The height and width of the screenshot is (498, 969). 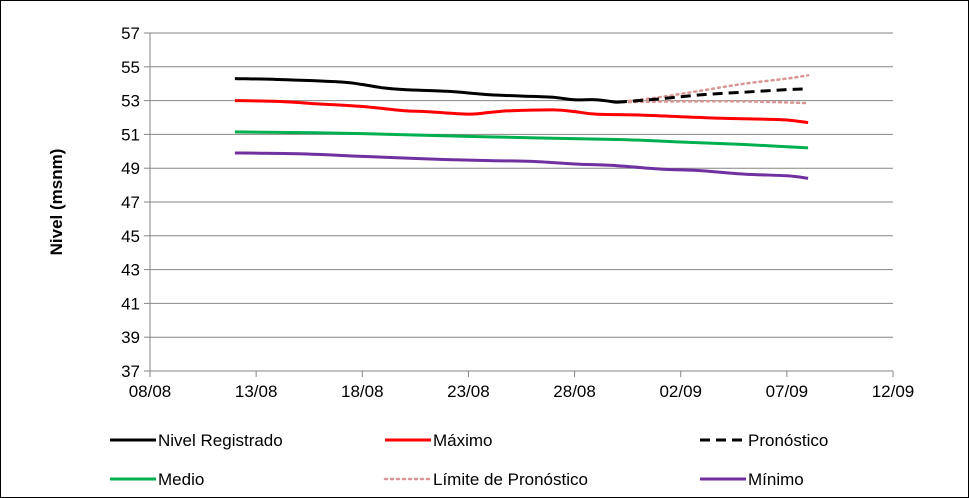 I want to click on legend-label: Límite de Pronóstico, so click(x=510, y=479).